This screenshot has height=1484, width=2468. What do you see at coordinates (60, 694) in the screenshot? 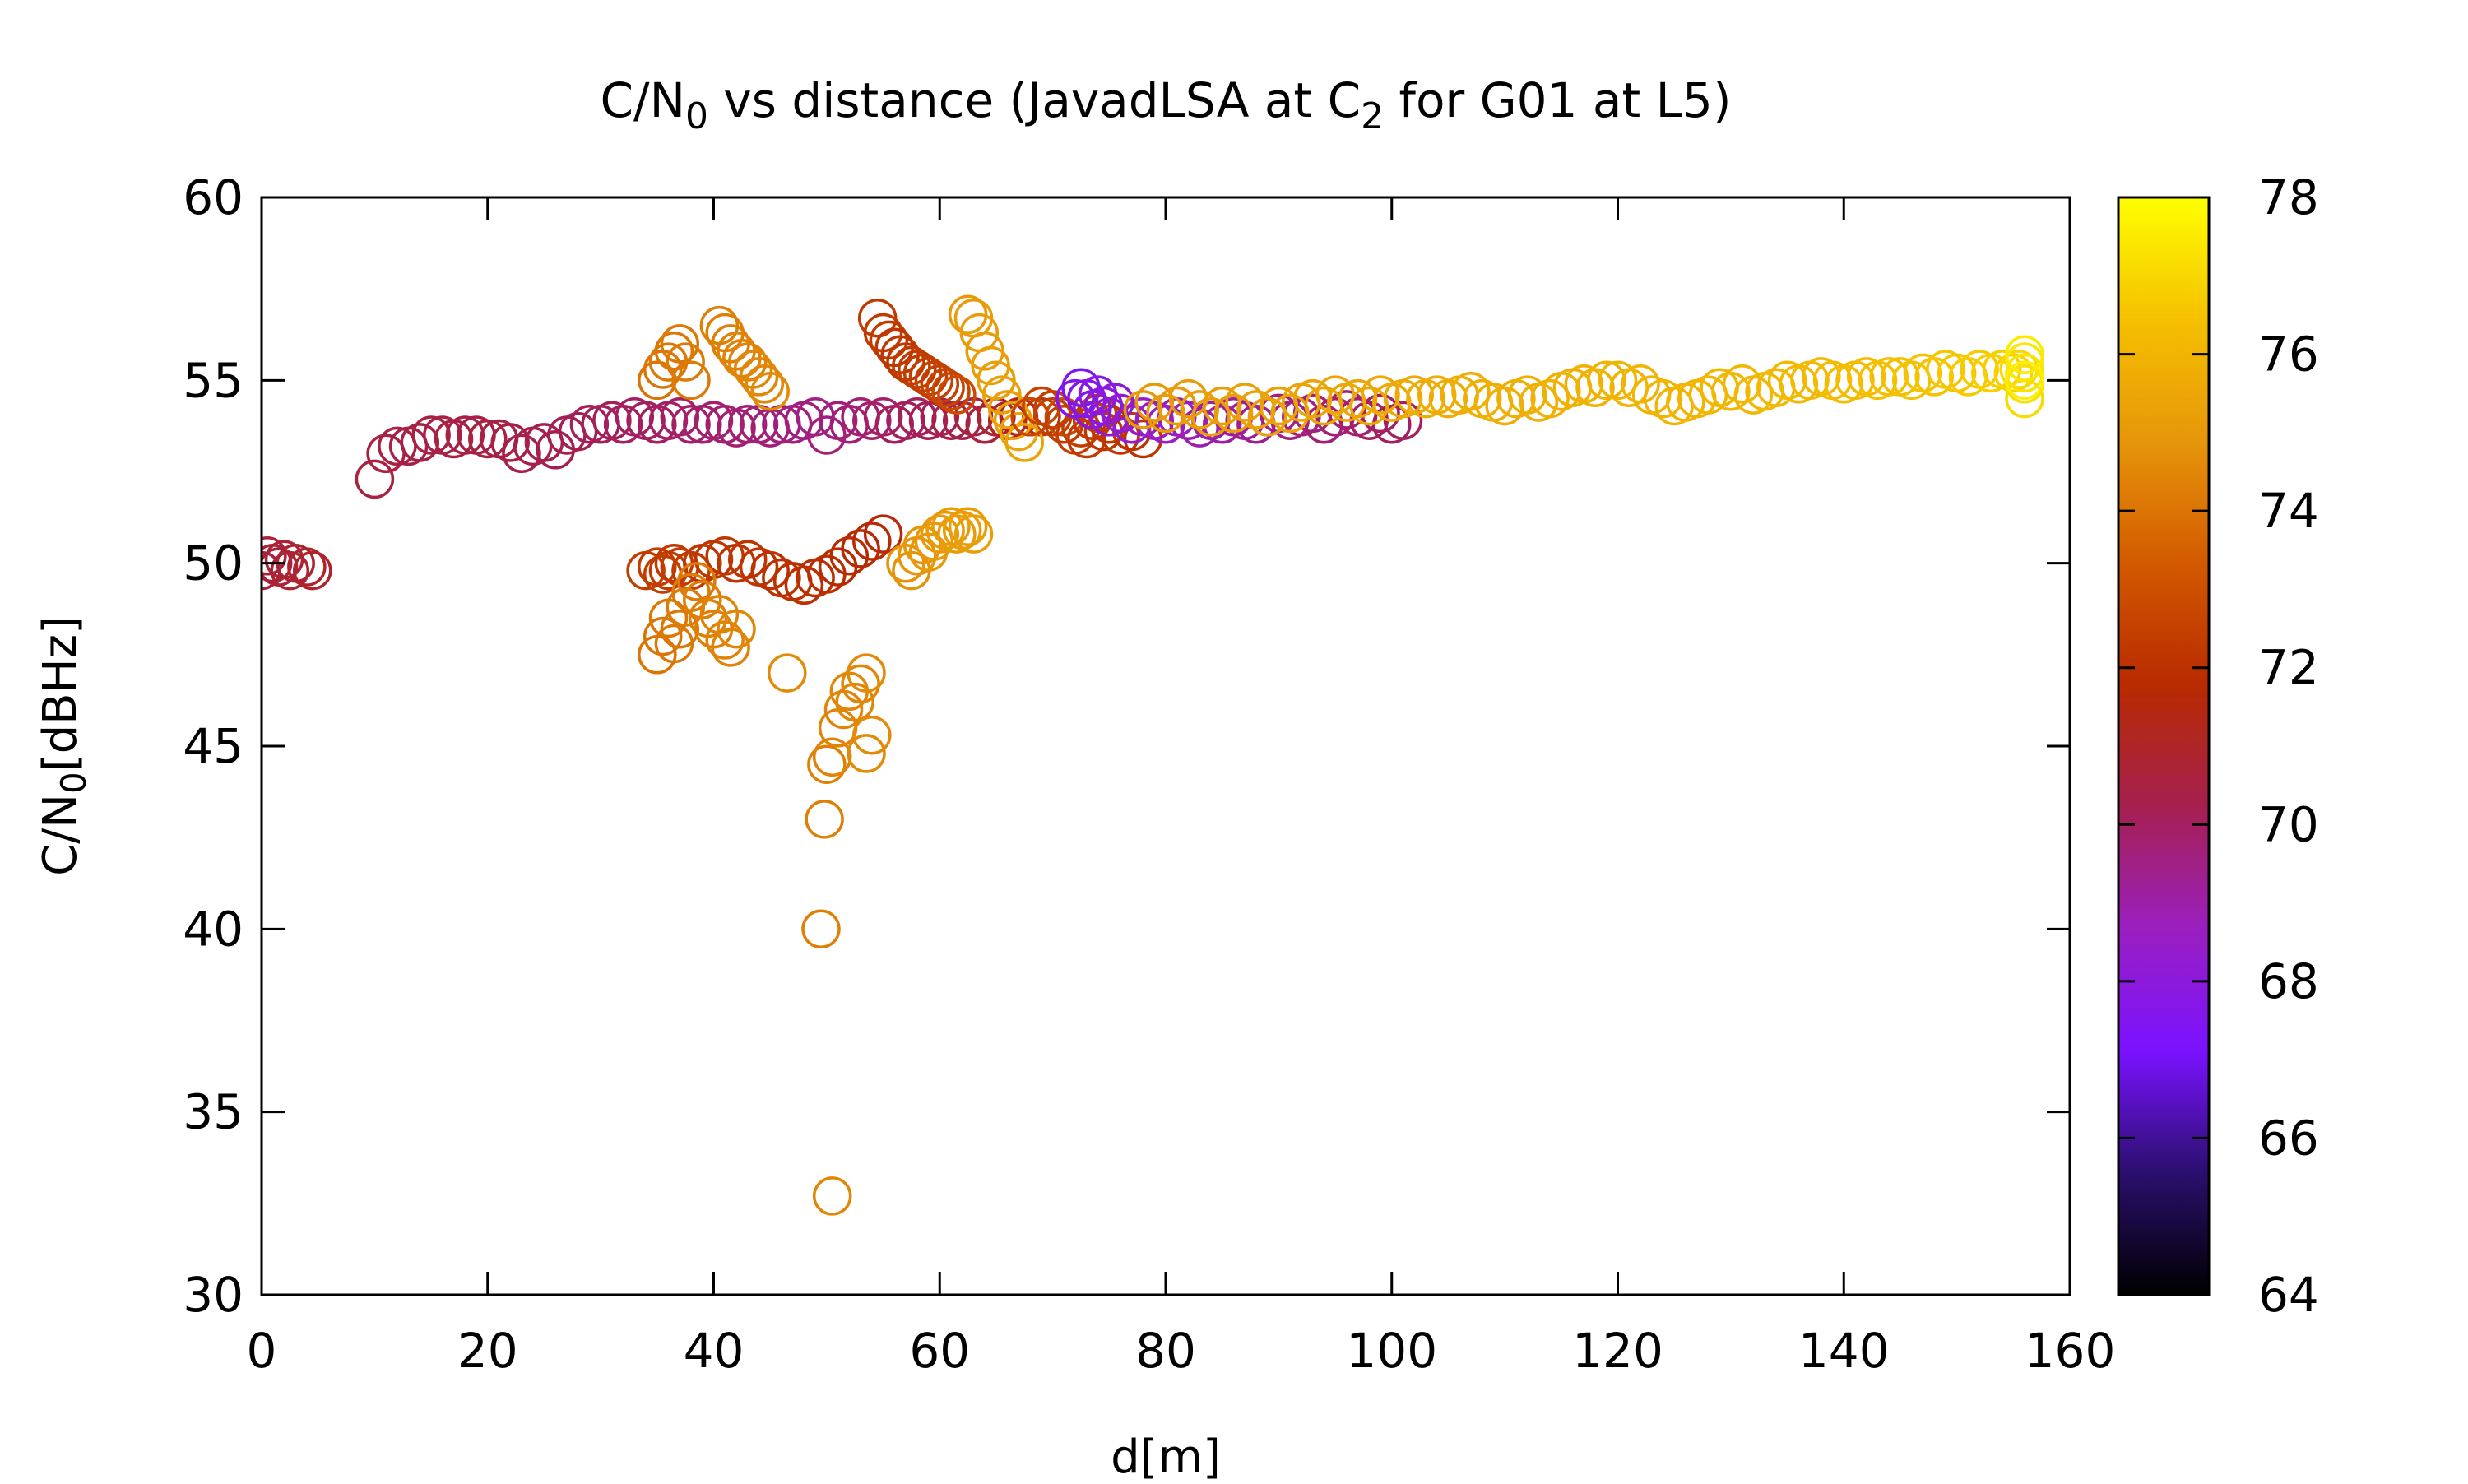
I see `y-label-post: [dBHz]` at bounding box center [60, 694].